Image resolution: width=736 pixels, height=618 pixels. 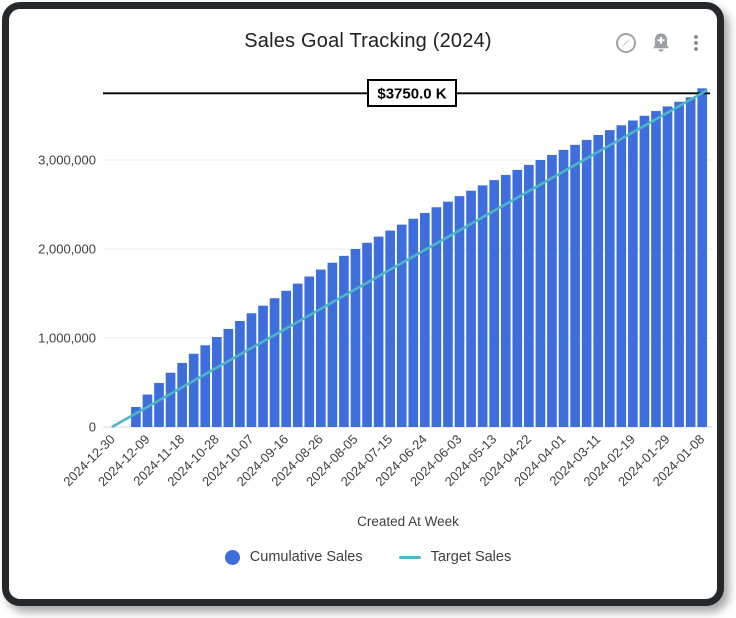 I want to click on legend-line-swatch, so click(x=409, y=557).